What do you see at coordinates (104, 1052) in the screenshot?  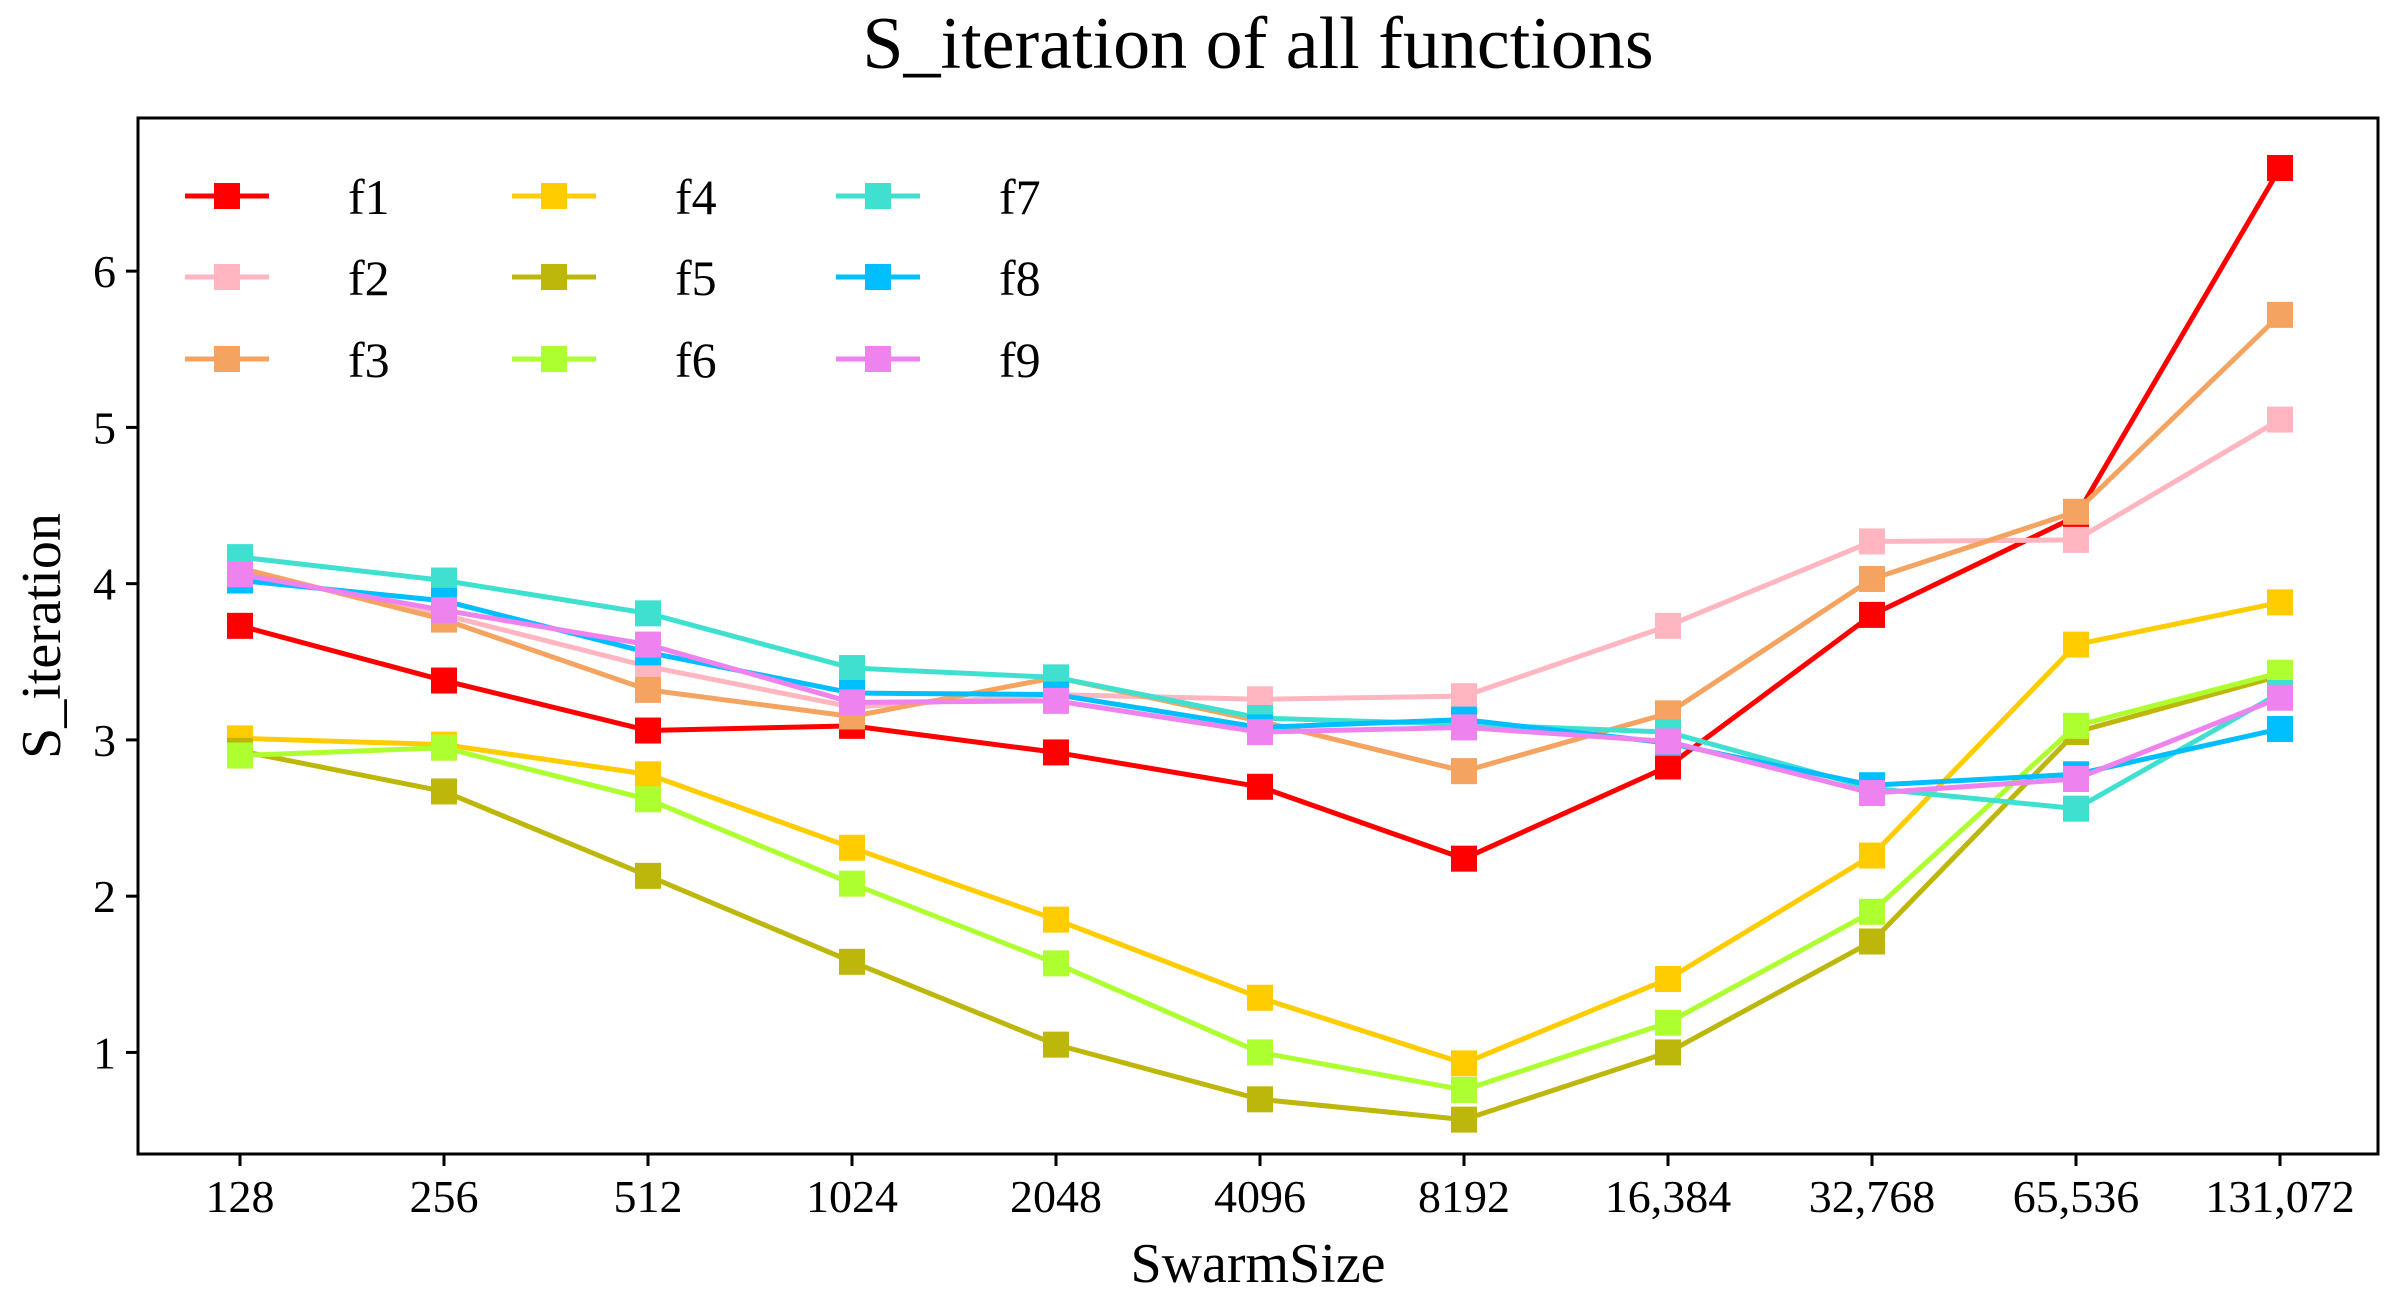 I see `y-tick-label: 1` at bounding box center [104, 1052].